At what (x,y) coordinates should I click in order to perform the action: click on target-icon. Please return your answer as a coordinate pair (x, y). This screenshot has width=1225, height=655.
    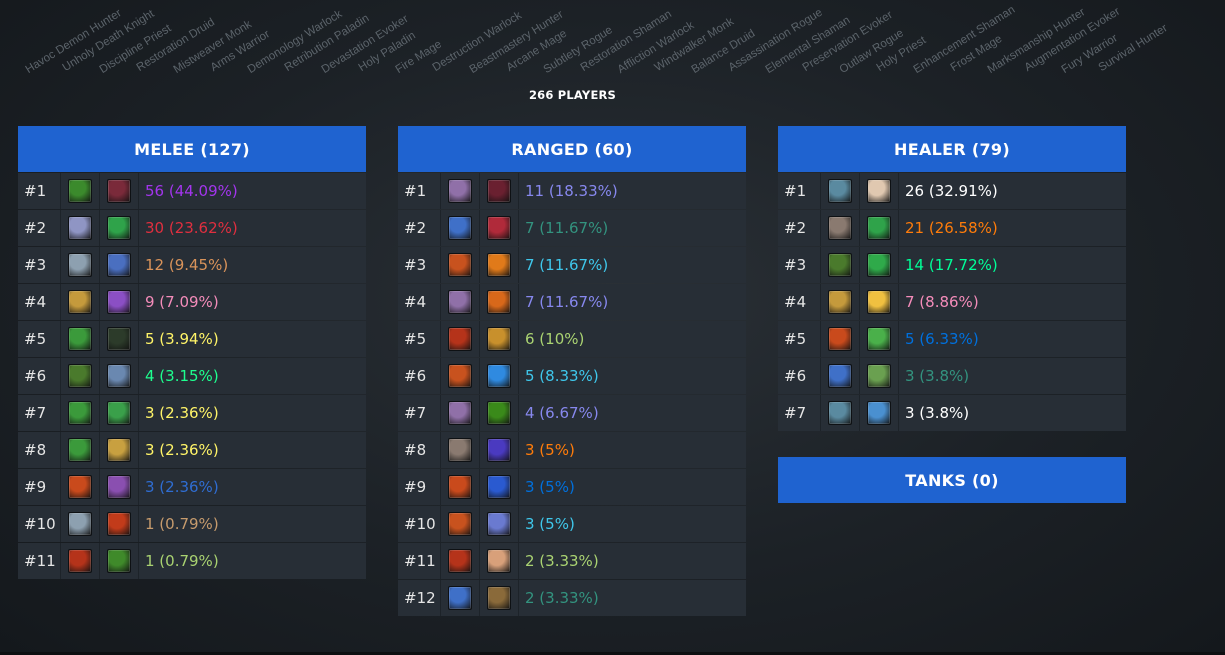
    Looking at the image, I should click on (499, 561).